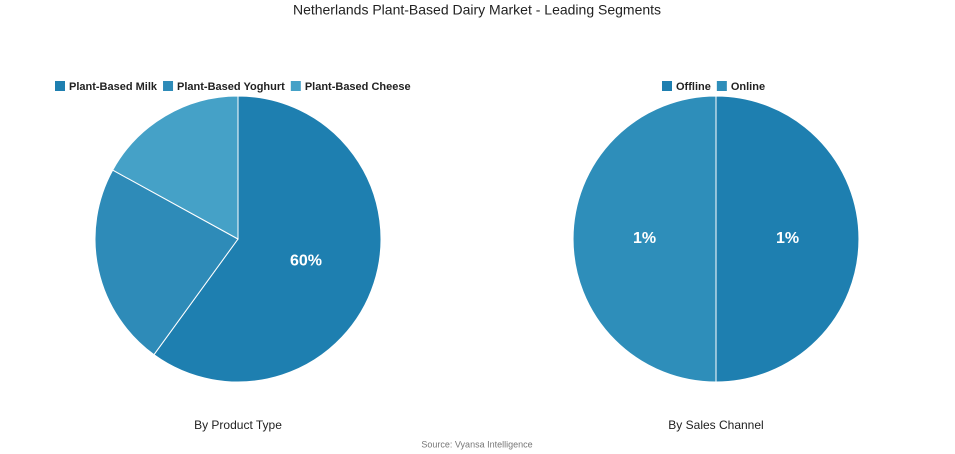 This screenshot has height=454, width=955. What do you see at coordinates (113, 87) in the screenshot?
I see `legend-label: Plant-Based Milk` at bounding box center [113, 87].